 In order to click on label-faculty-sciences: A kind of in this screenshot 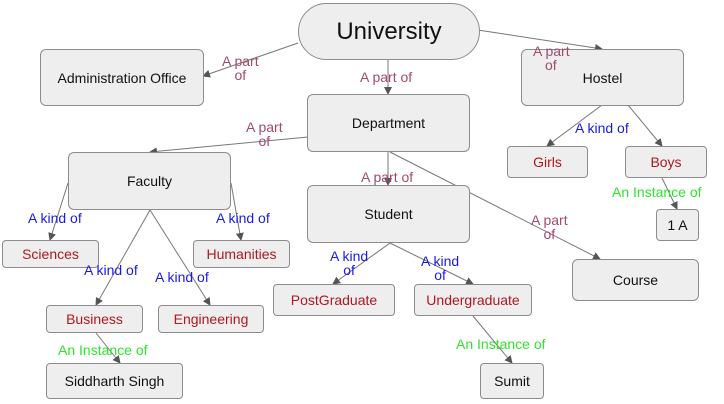, I will do `click(55, 218)`.